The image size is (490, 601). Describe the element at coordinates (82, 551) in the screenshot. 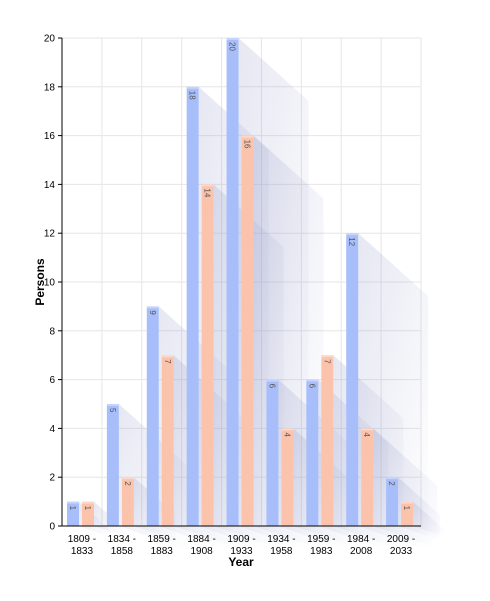

I see `x-tick-label: 1833` at that location.